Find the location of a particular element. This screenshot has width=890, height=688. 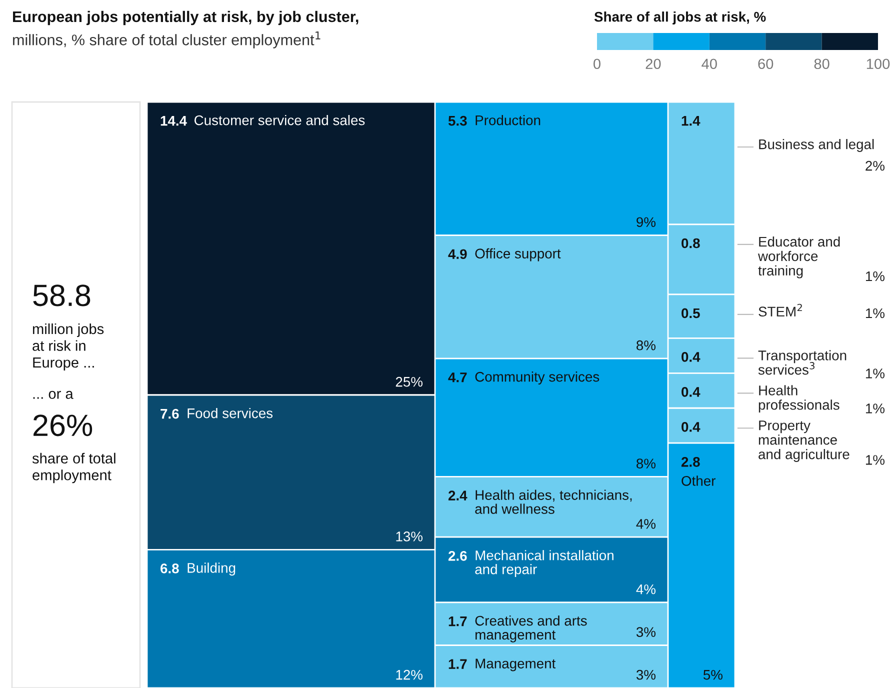

x-tick-label: 20 is located at coordinates (653, 64).